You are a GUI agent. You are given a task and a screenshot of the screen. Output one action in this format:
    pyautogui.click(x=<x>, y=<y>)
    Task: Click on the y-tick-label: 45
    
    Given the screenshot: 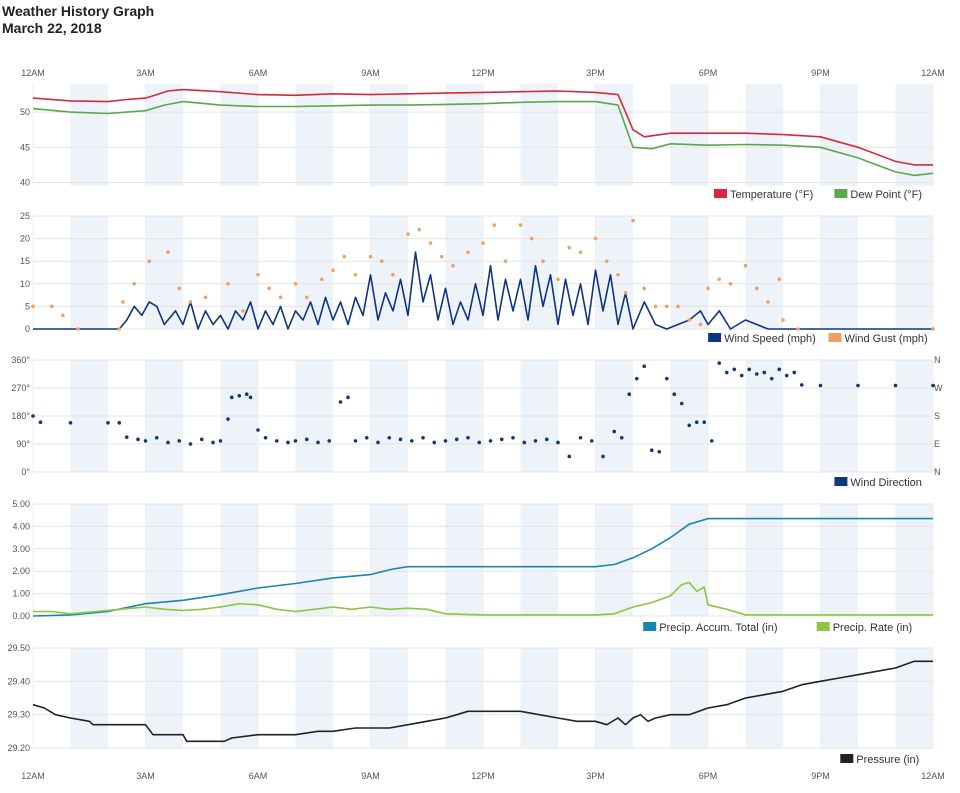 What is the action you would take?
    pyautogui.click(x=25, y=147)
    